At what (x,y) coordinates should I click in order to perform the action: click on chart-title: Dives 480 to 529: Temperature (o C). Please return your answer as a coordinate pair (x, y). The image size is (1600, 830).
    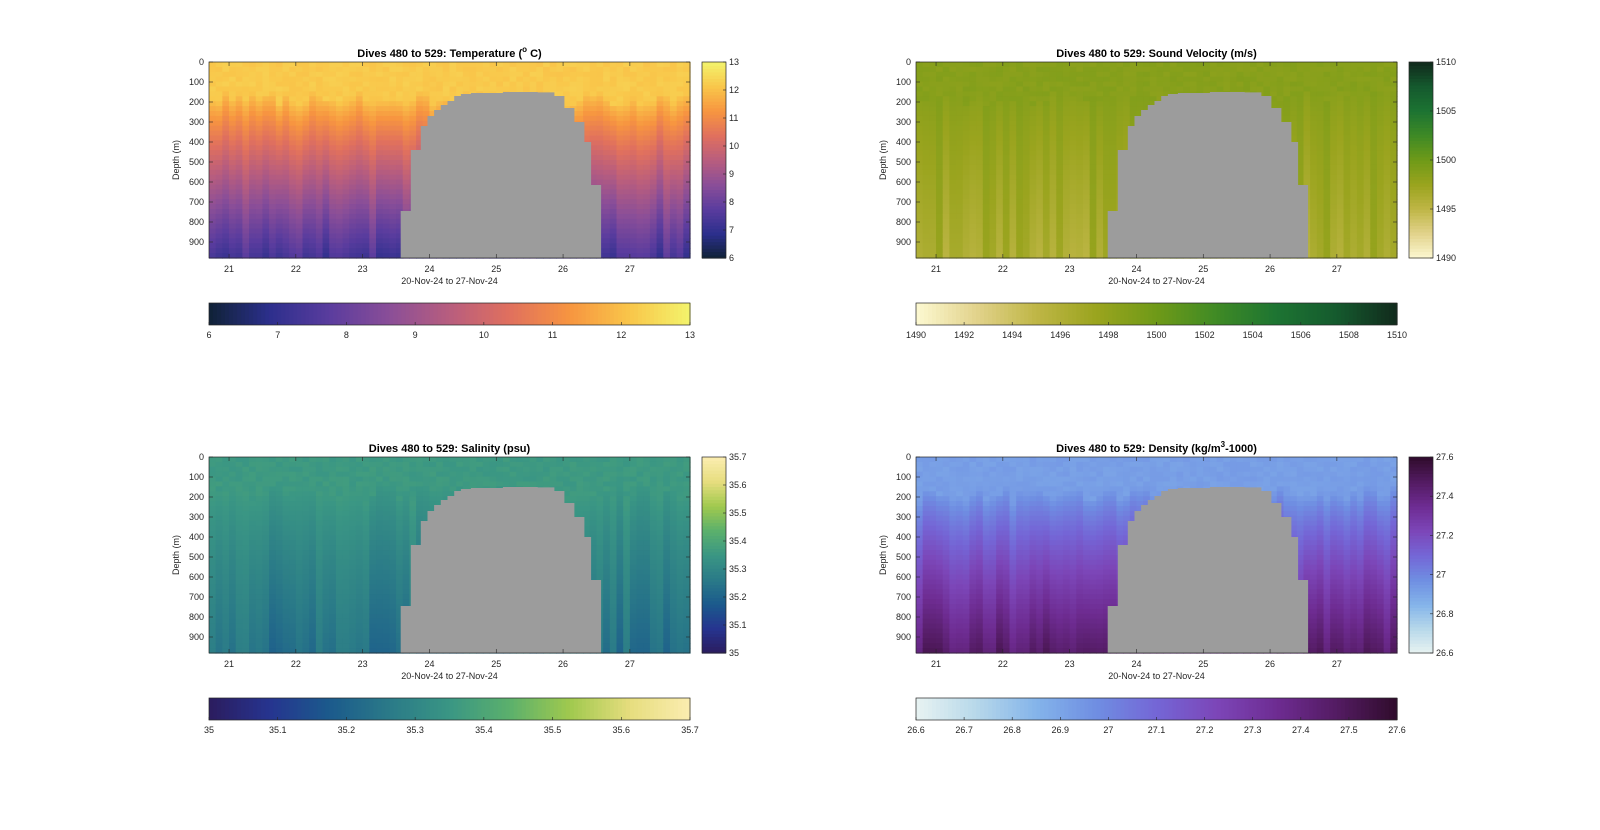
    Looking at the image, I should click on (449, 52).